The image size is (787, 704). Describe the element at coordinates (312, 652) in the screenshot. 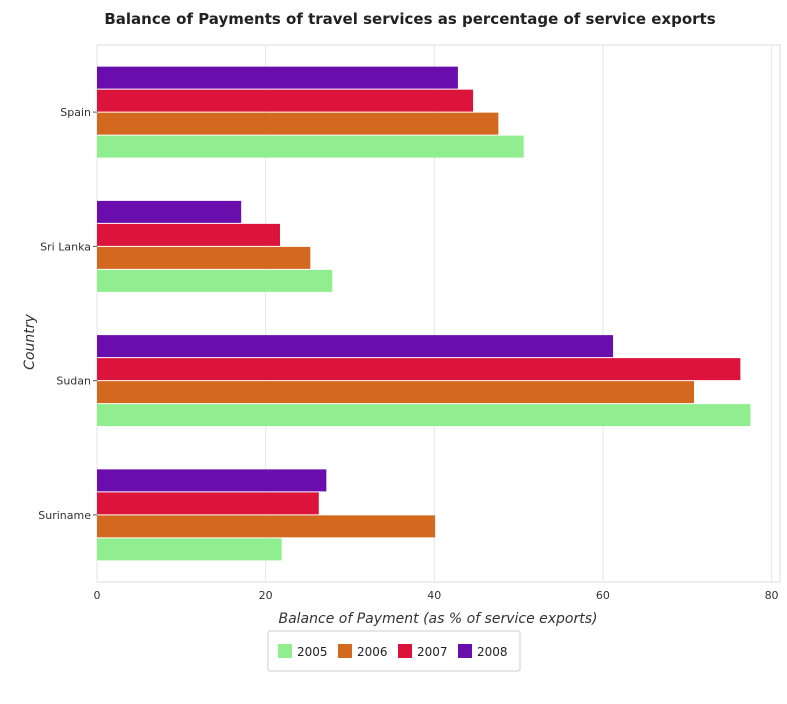

I see `legend-label-2005: 2005` at that location.